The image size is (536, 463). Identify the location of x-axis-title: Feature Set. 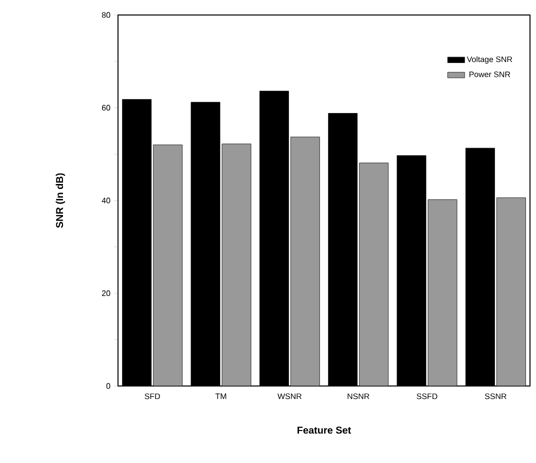
(325, 430).